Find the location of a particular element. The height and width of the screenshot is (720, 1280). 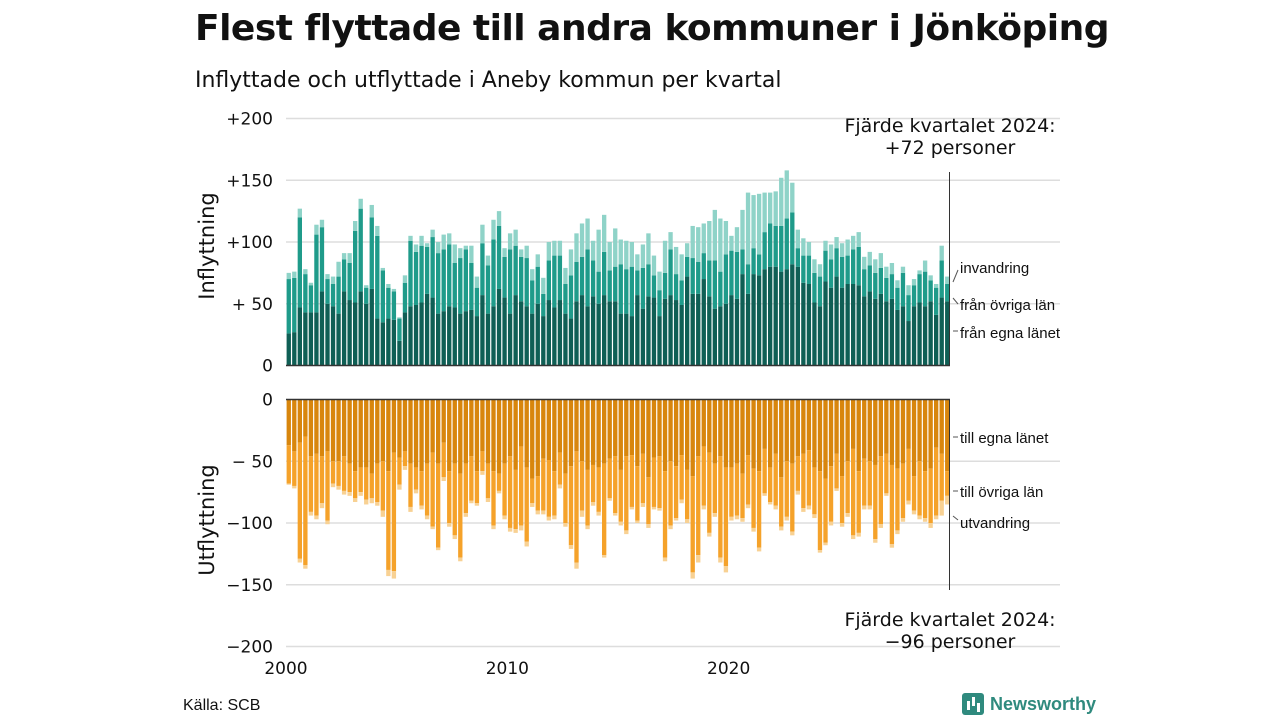

brand-logo: Newsworthy is located at coordinates (1029, 704).